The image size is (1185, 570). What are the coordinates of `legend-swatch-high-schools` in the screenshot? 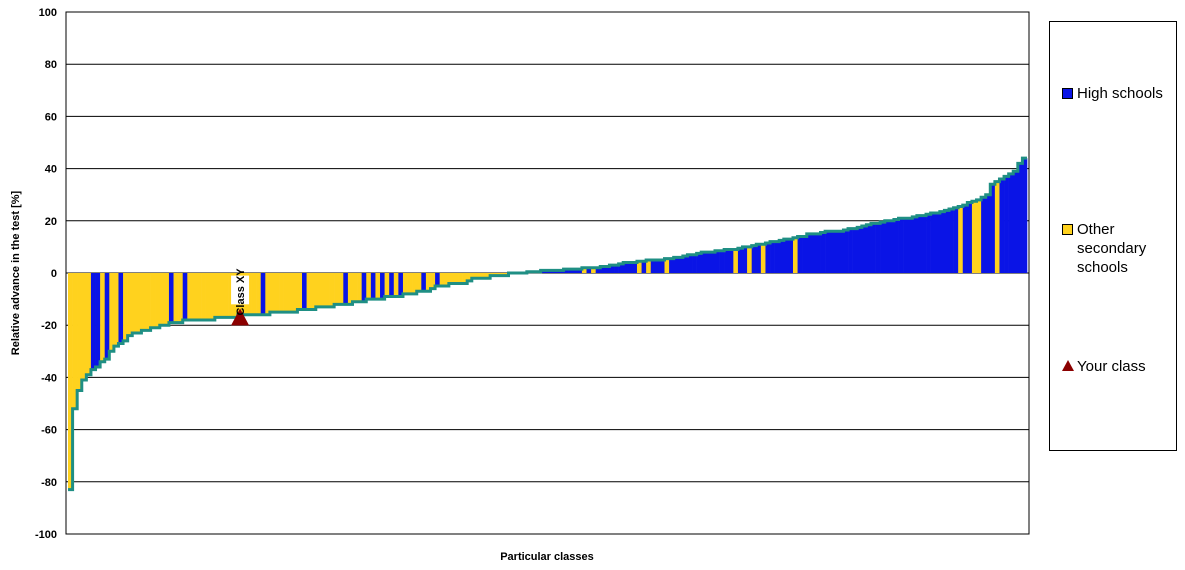 It's located at (1067, 93).